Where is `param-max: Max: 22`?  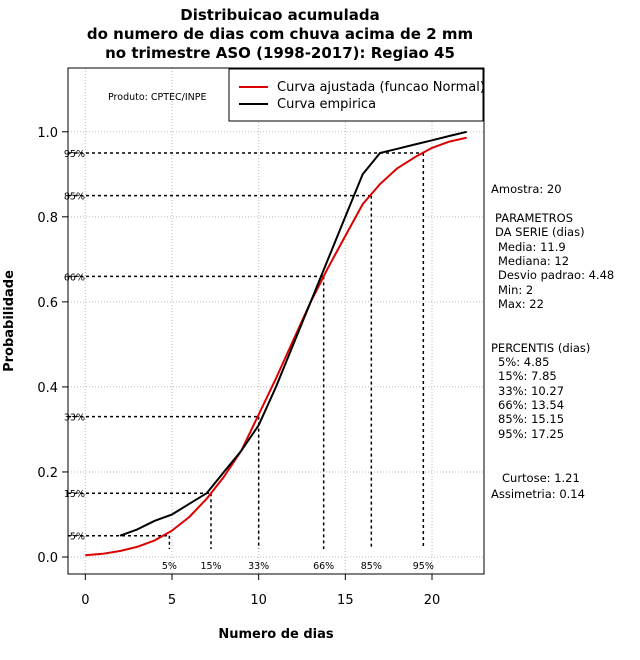 param-max: Max: 22 is located at coordinates (521, 304).